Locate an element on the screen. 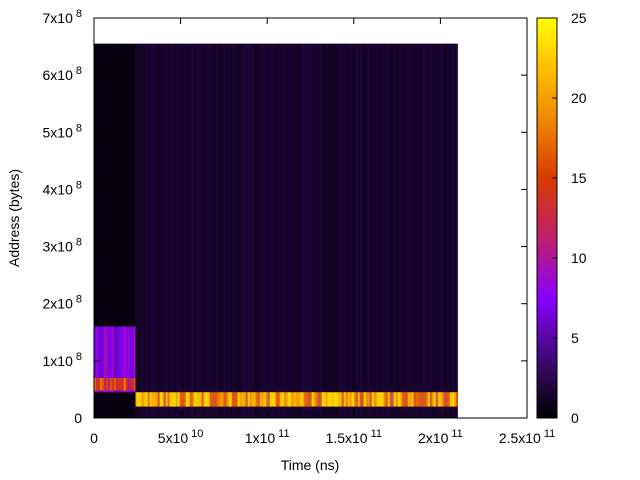  colorbar-tick-label: 15 is located at coordinates (579, 178).